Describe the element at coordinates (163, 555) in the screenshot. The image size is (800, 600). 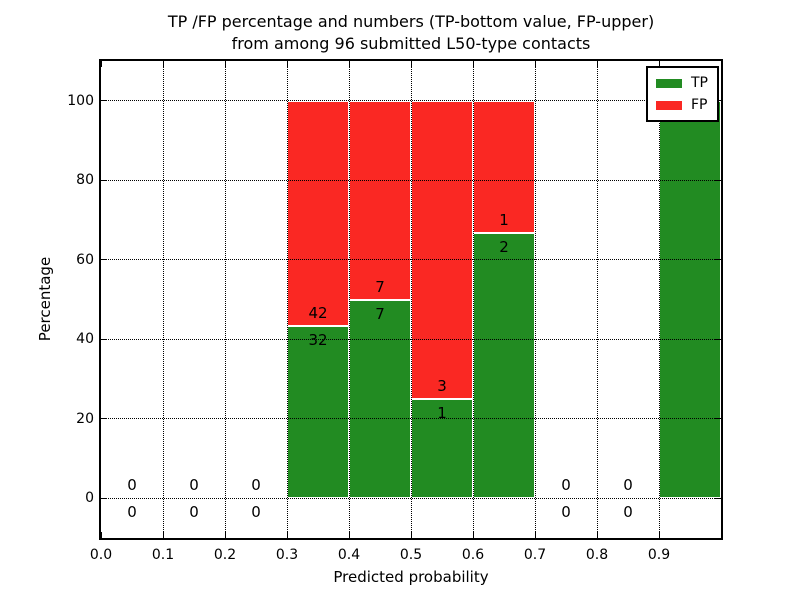
I see `x-tick-label: 0.1` at that location.